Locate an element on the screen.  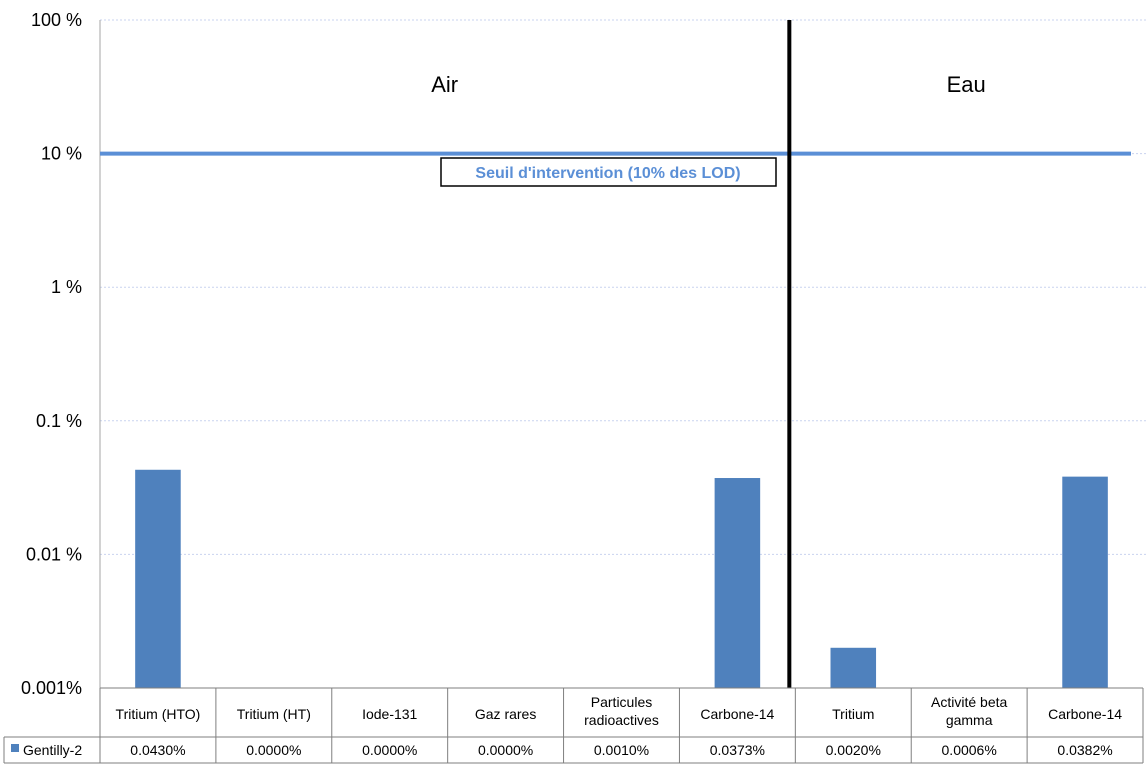
threshold-label-box is located at coordinates (608, 172).